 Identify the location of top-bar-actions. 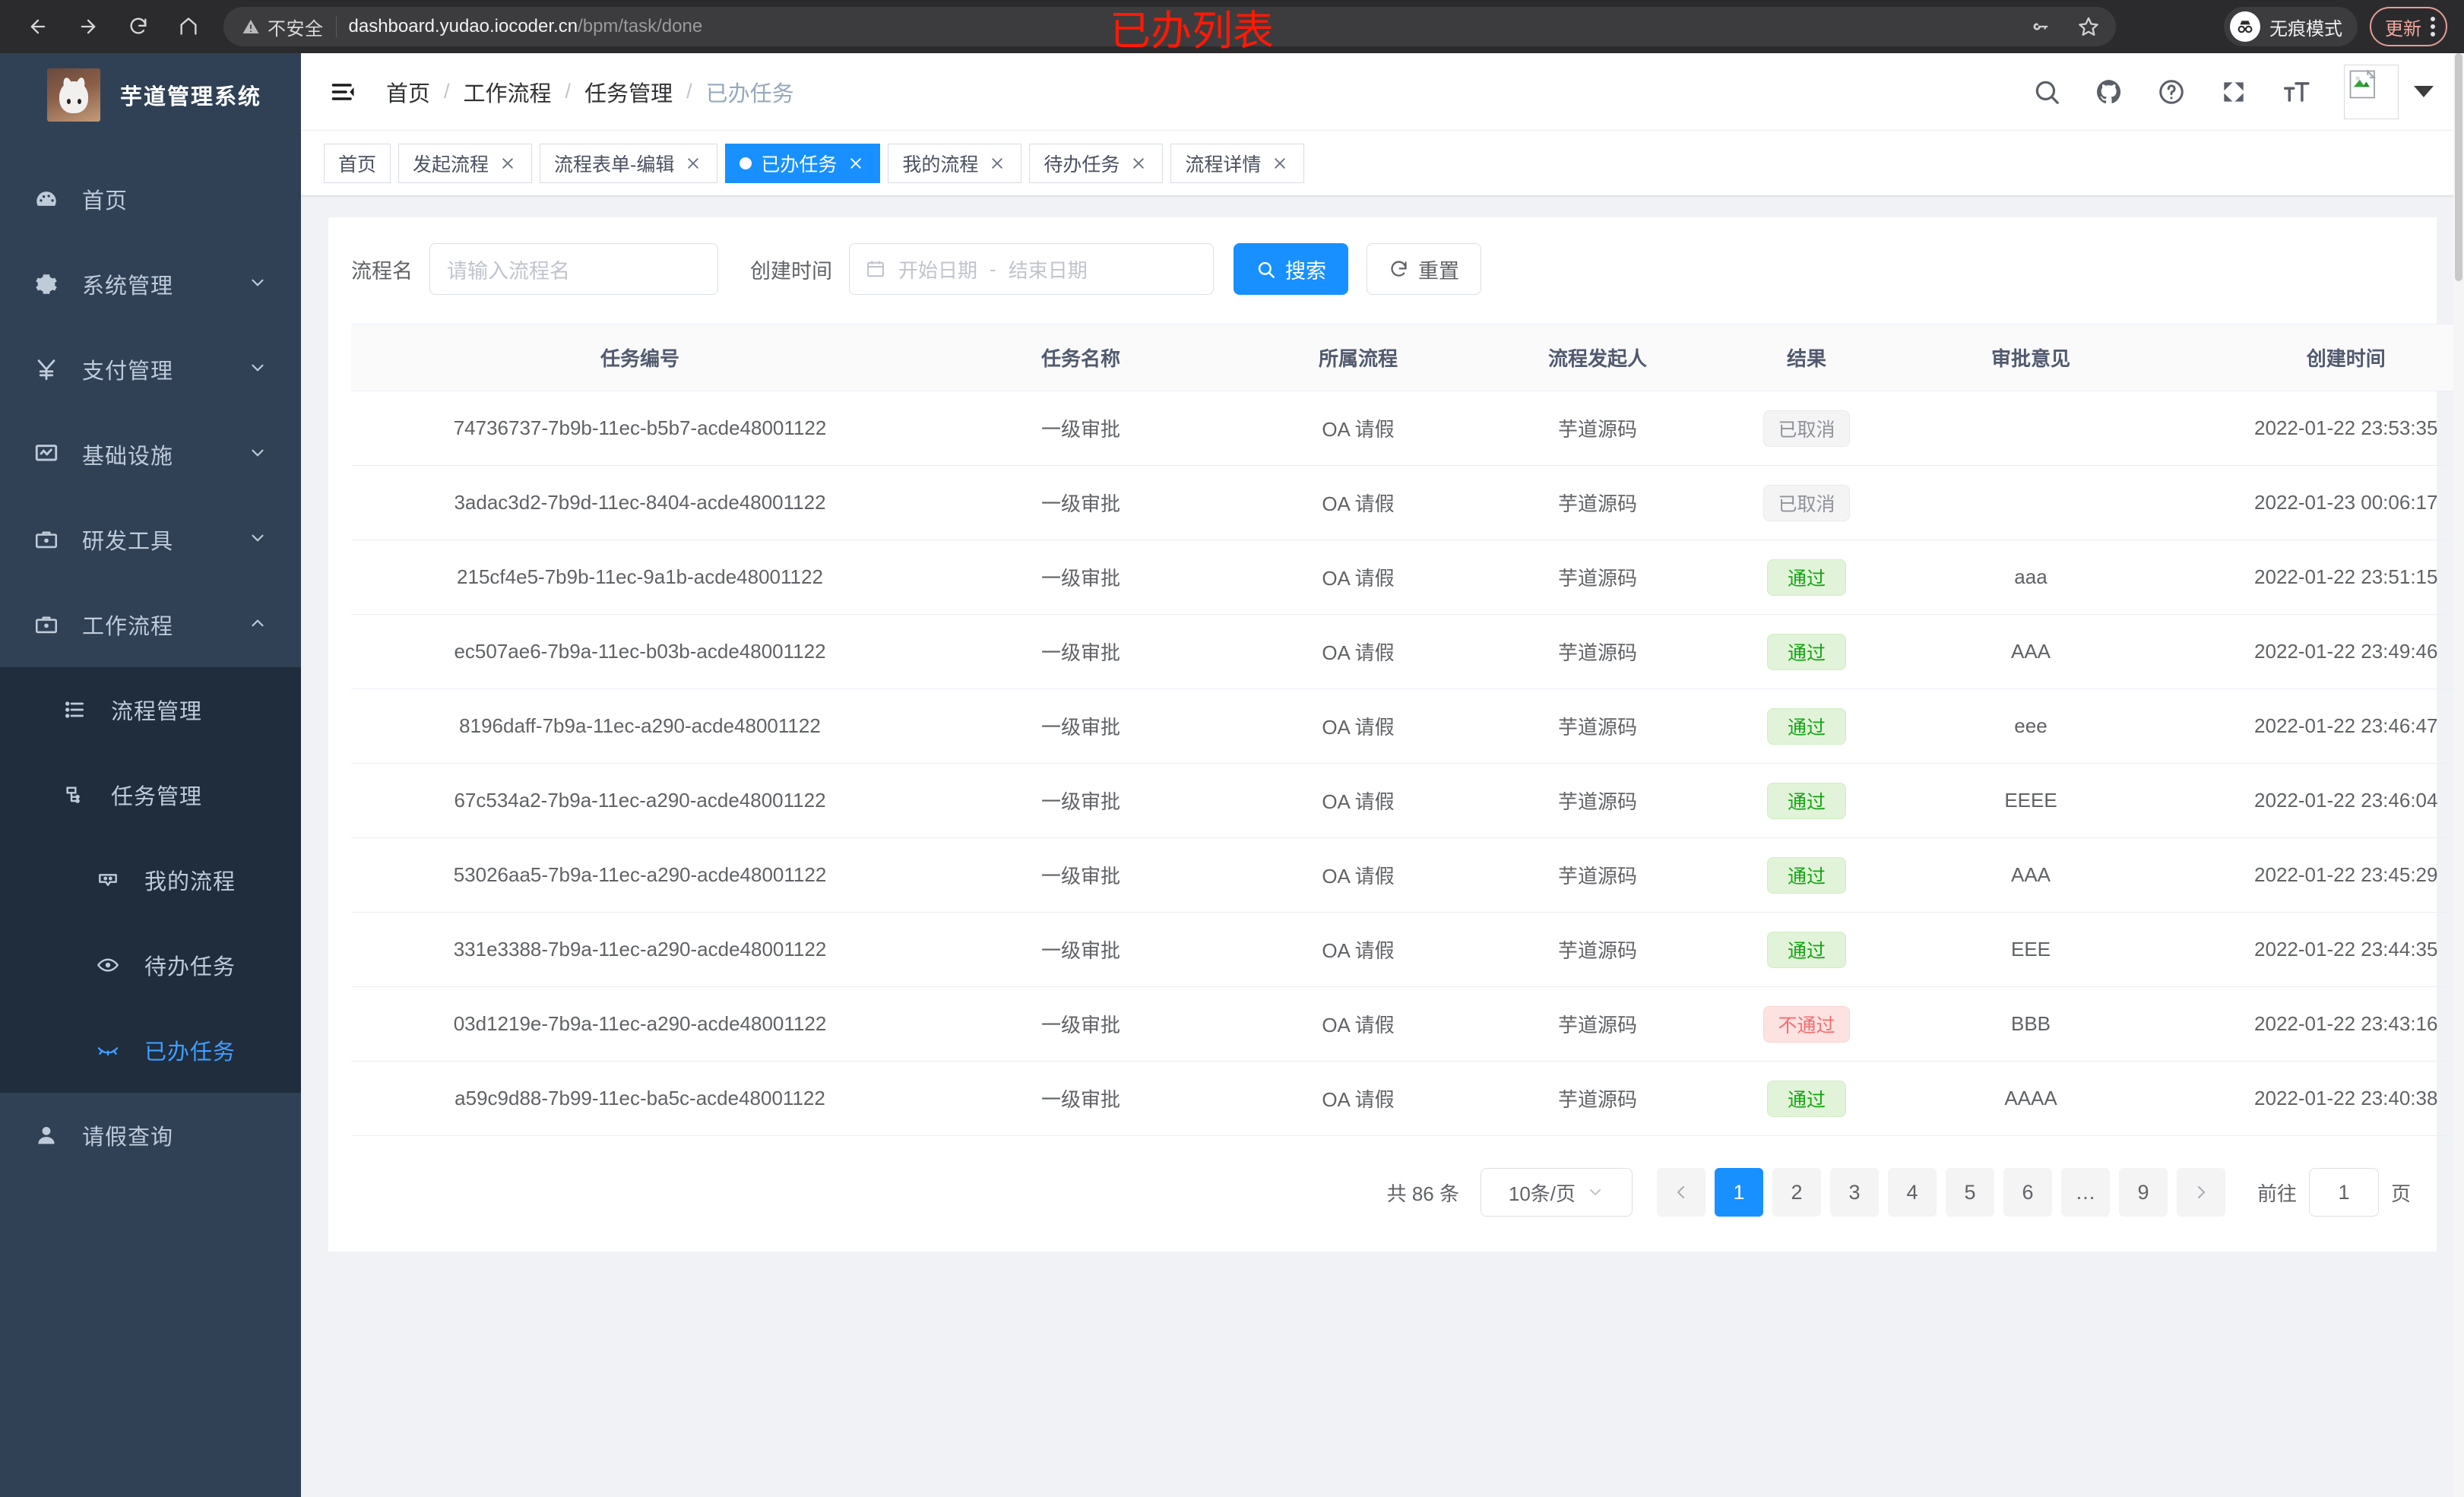
(2233, 91).